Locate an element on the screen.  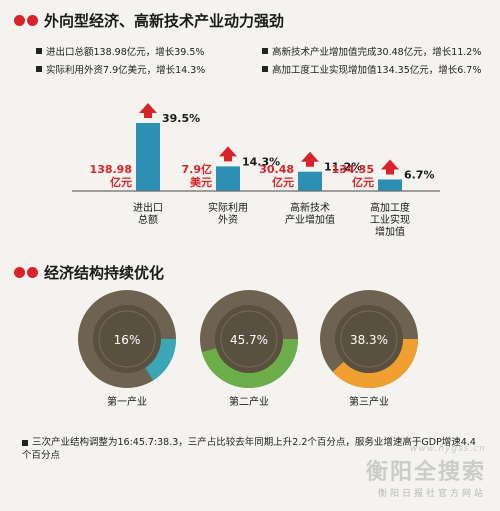
watermark-sub: 衡阳日报社官方网站 is located at coordinates (431, 494).